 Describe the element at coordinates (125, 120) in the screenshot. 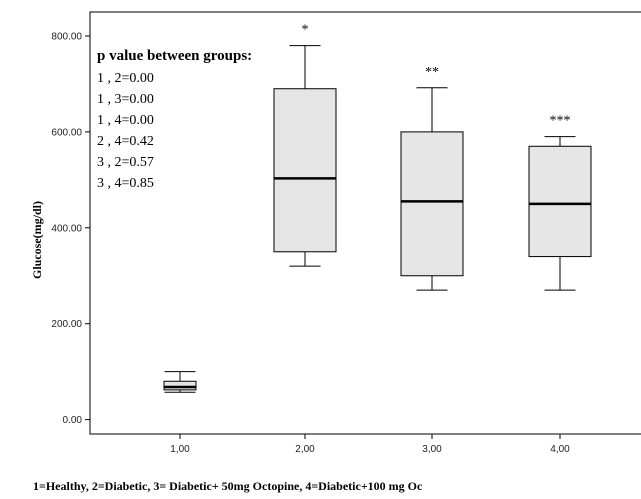

I see `annotation-line: 1 , 4=0.00` at that location.